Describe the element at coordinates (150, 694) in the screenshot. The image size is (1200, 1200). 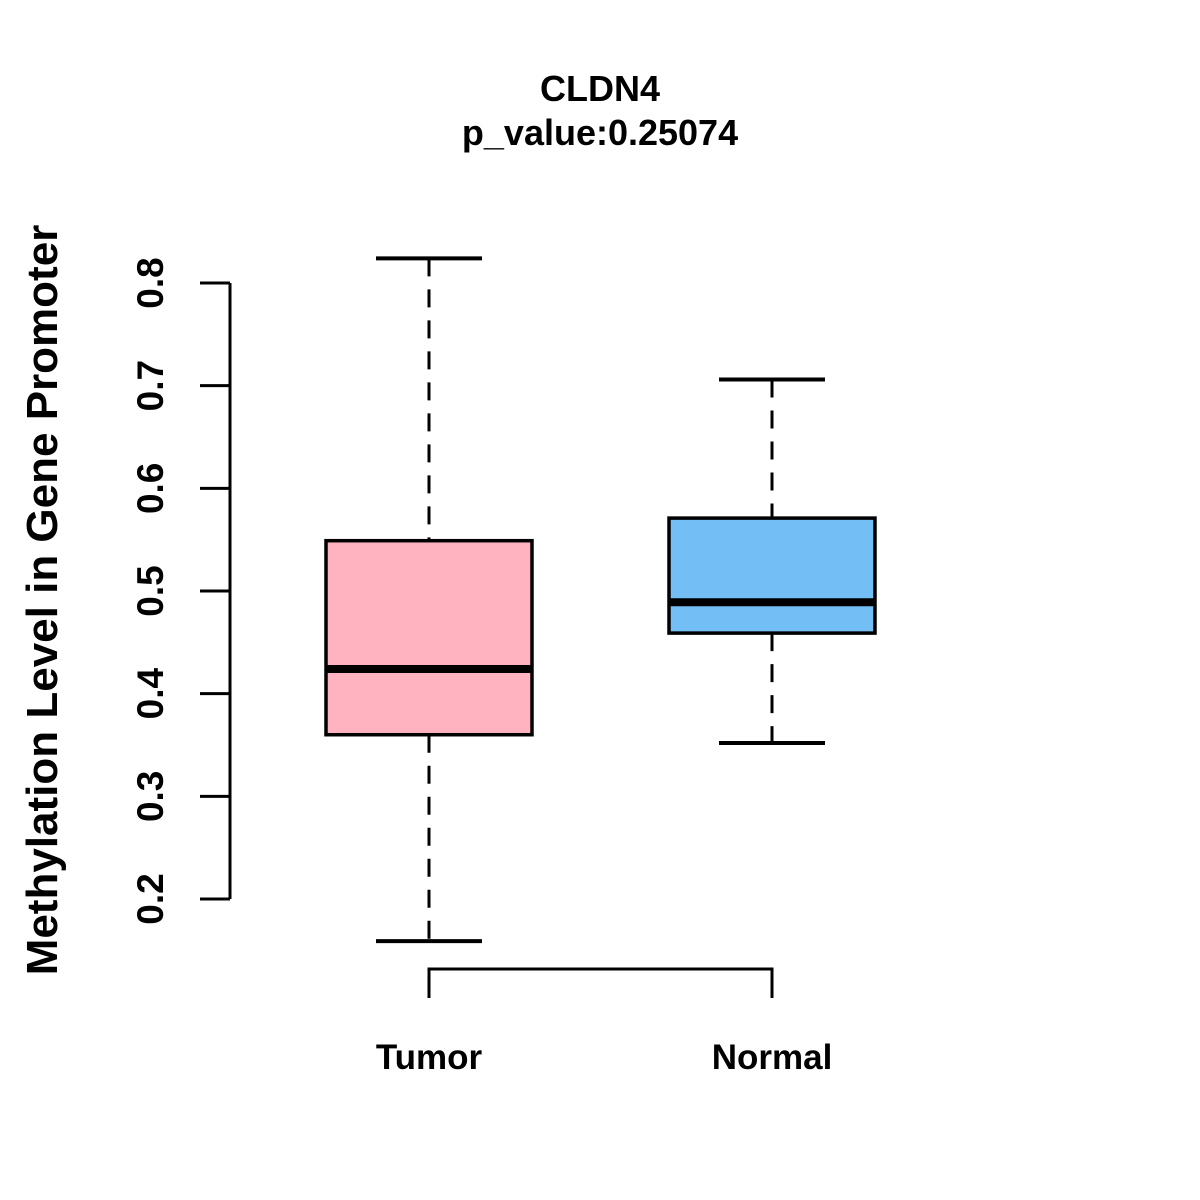
I see `y-tick-label: 0.4` at that location.